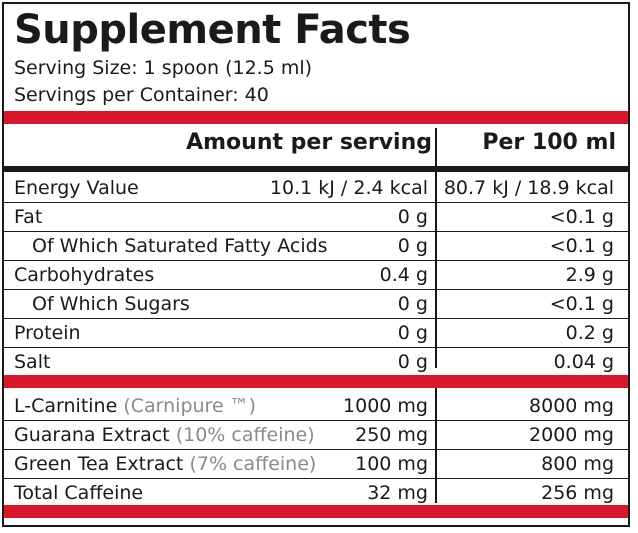 Image resolution: width=638 pixels, height=533 pixels. I want to click on ingredient-note: (10% caffeine), so click(245, 435).